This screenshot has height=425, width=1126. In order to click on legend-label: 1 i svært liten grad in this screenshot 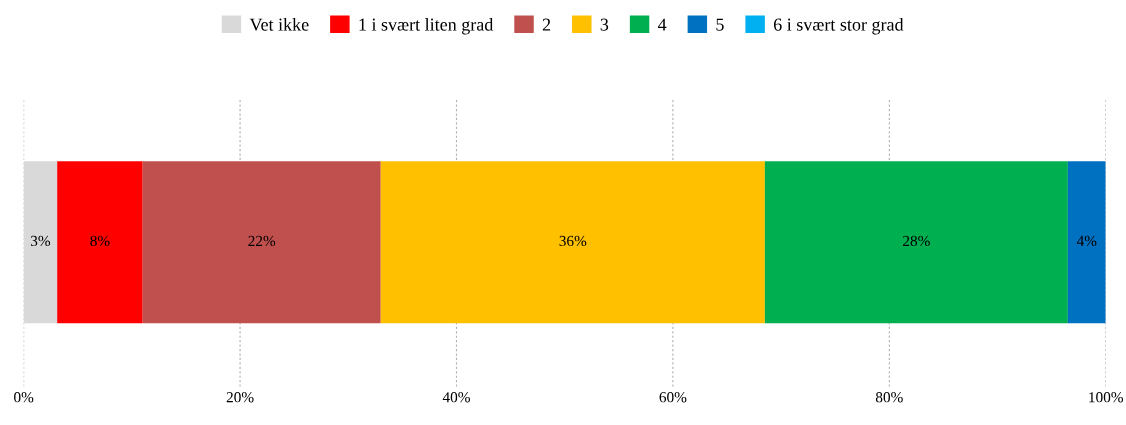, I will do `click(426, 26)`.